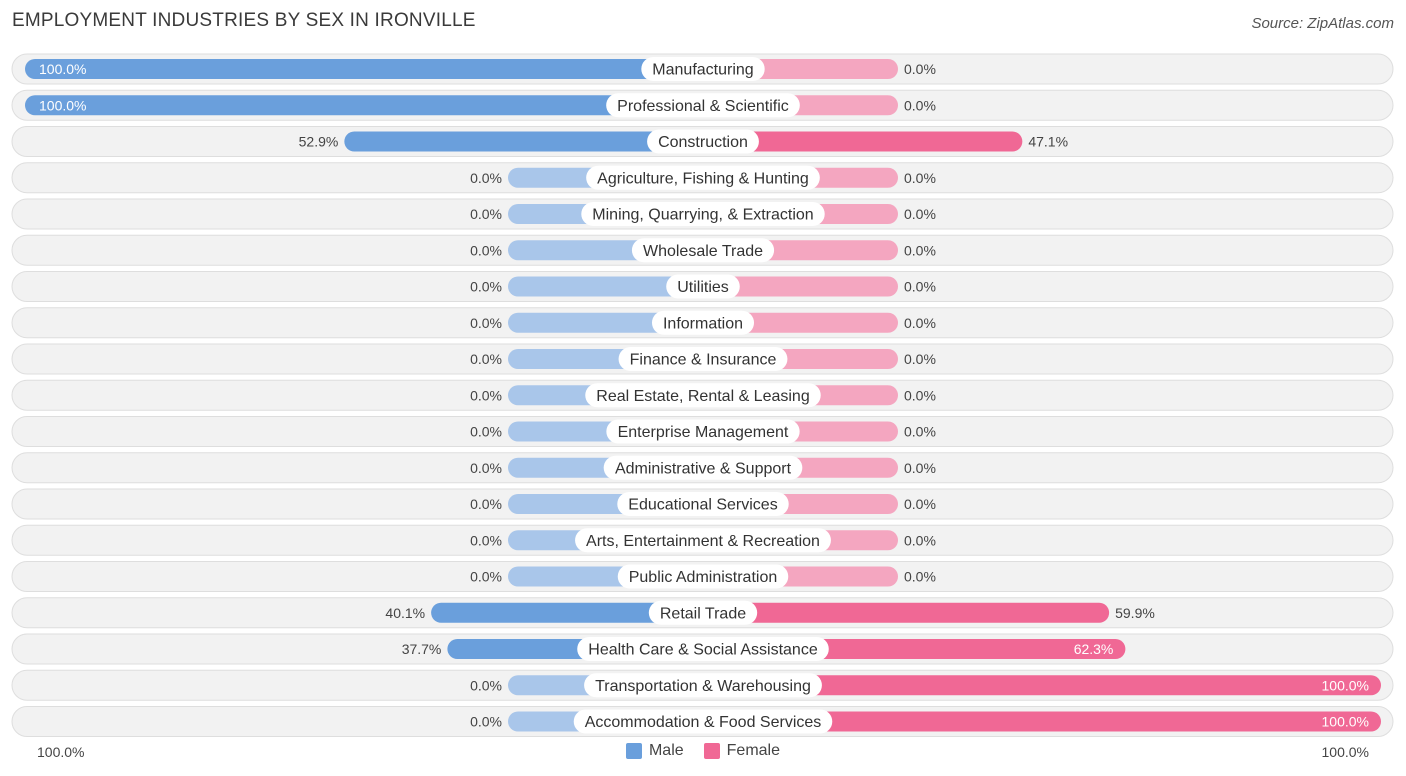 This screenshot has width=1406, height=776. I want to click on bar-row: Public Administration 0.0% 0.0%, so click(702, 576).